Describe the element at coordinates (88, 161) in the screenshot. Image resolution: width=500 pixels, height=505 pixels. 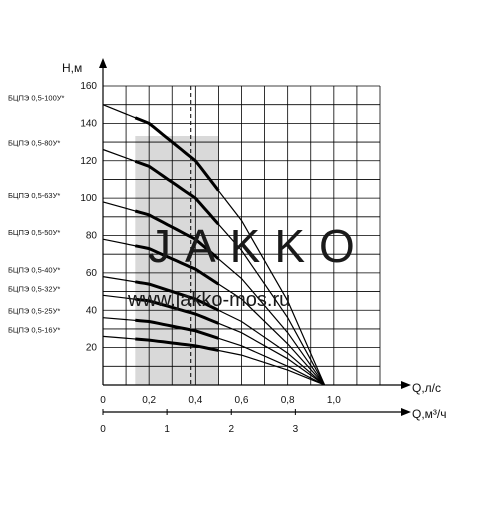
I see `y-tick-label: 120` at that location.